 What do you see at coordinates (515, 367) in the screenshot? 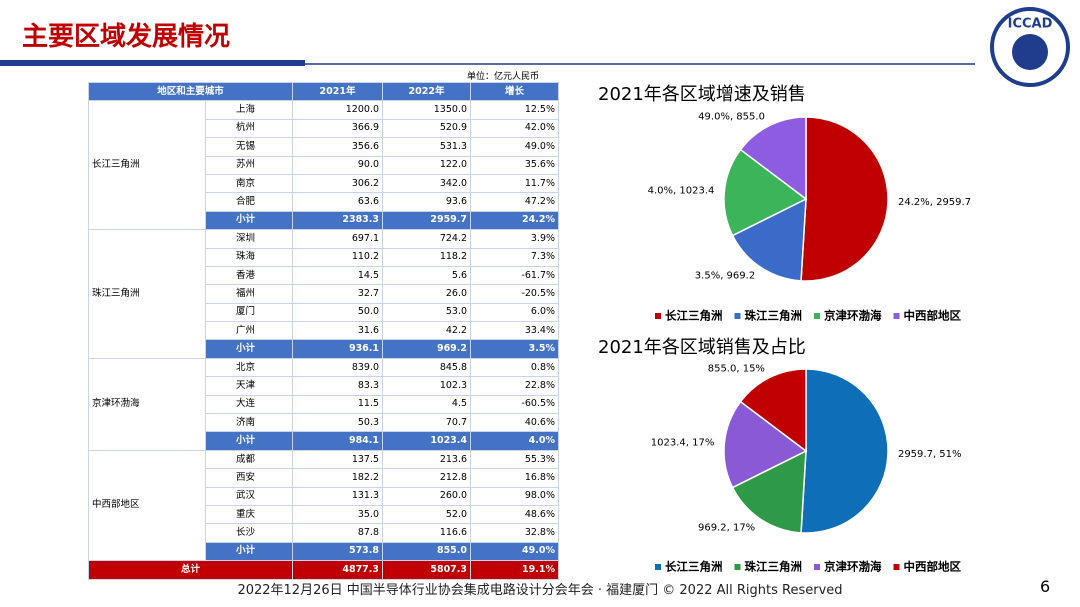
I see `cell: 0.8%` at bounding box center [515, 367].